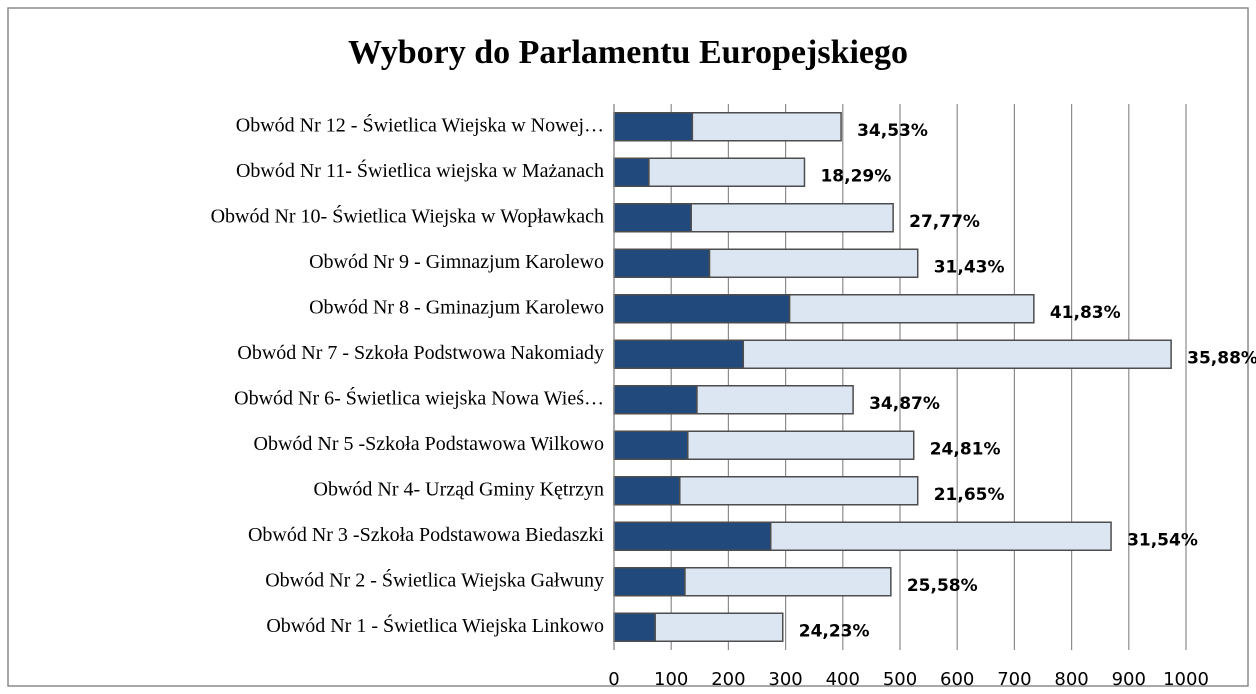 The width and height of the screenshot is (1256, 694). I want to click on x-tick-label: 700, so click(1014, 679).